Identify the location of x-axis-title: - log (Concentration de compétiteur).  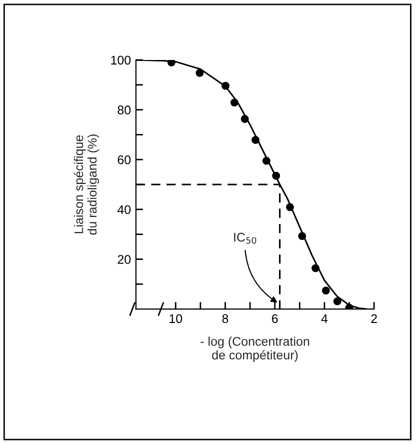
(255, 349).